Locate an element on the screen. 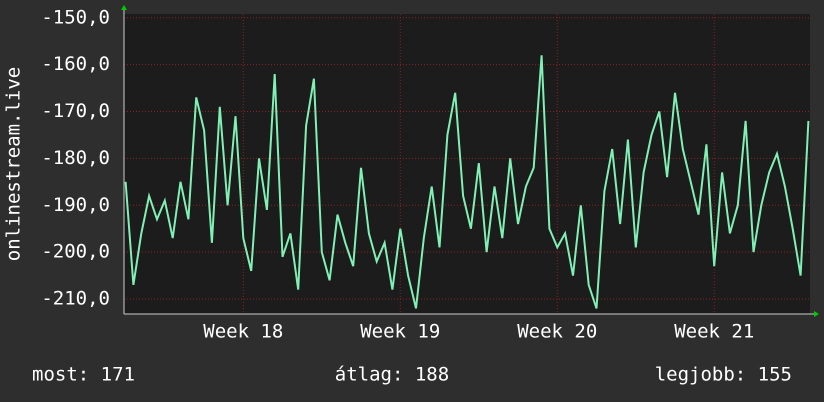 The width and height of the screenshot is (824, 402). y-tick-label: -200,0 is located at coordinates (75, 252).